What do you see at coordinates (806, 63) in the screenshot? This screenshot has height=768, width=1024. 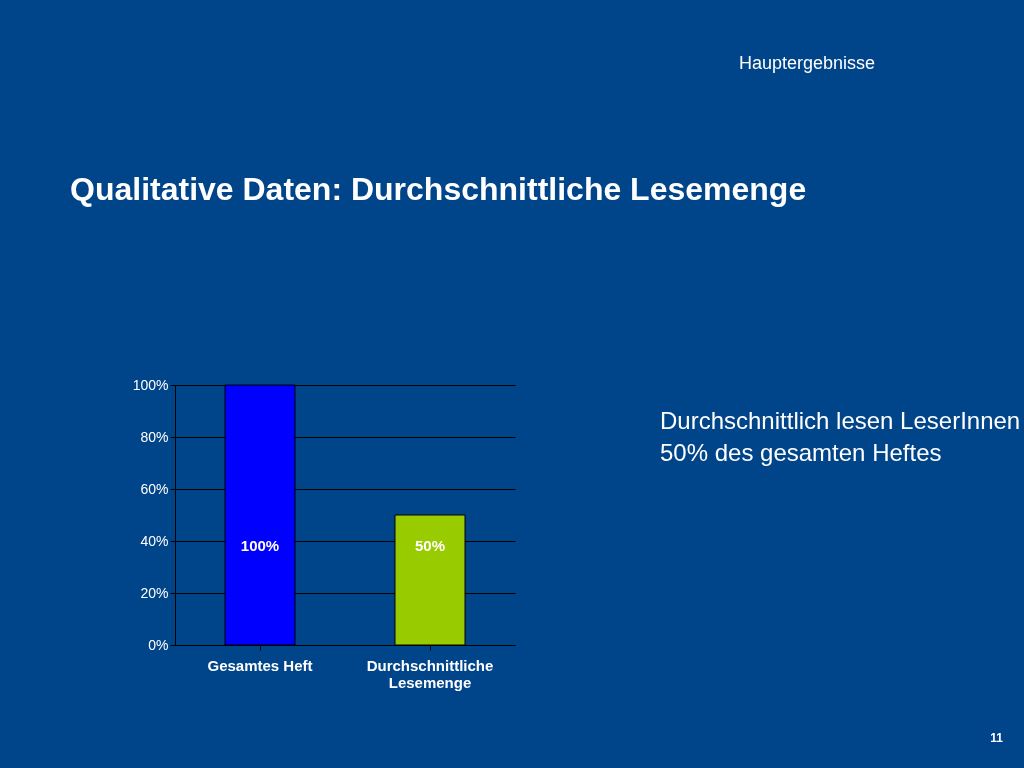 I see `text: Hauptergebnisse` at bounding box center [806, 63].